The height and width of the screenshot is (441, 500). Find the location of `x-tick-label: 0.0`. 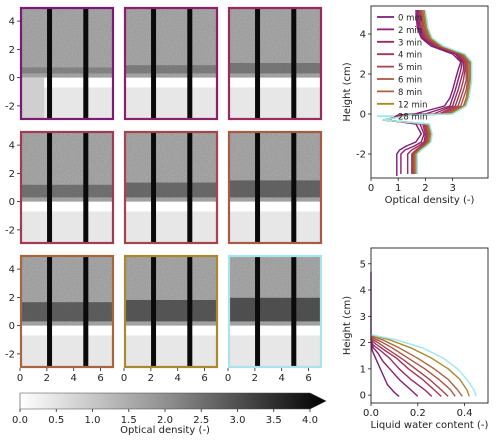

x-tick-label: 0.0 is located at coordinates (371, 413).